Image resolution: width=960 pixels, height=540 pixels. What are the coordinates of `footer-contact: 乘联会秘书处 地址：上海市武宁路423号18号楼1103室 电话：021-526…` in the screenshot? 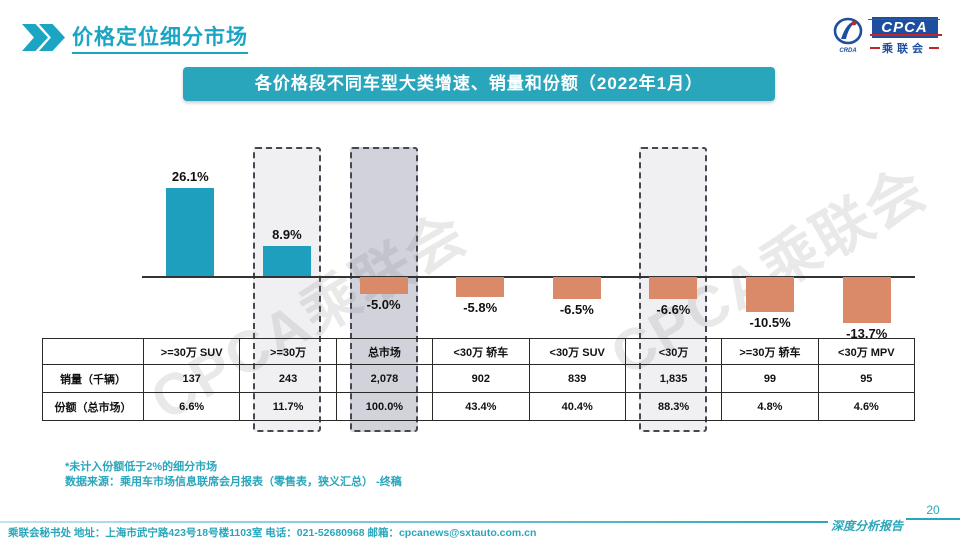 It's located at (272, 533).